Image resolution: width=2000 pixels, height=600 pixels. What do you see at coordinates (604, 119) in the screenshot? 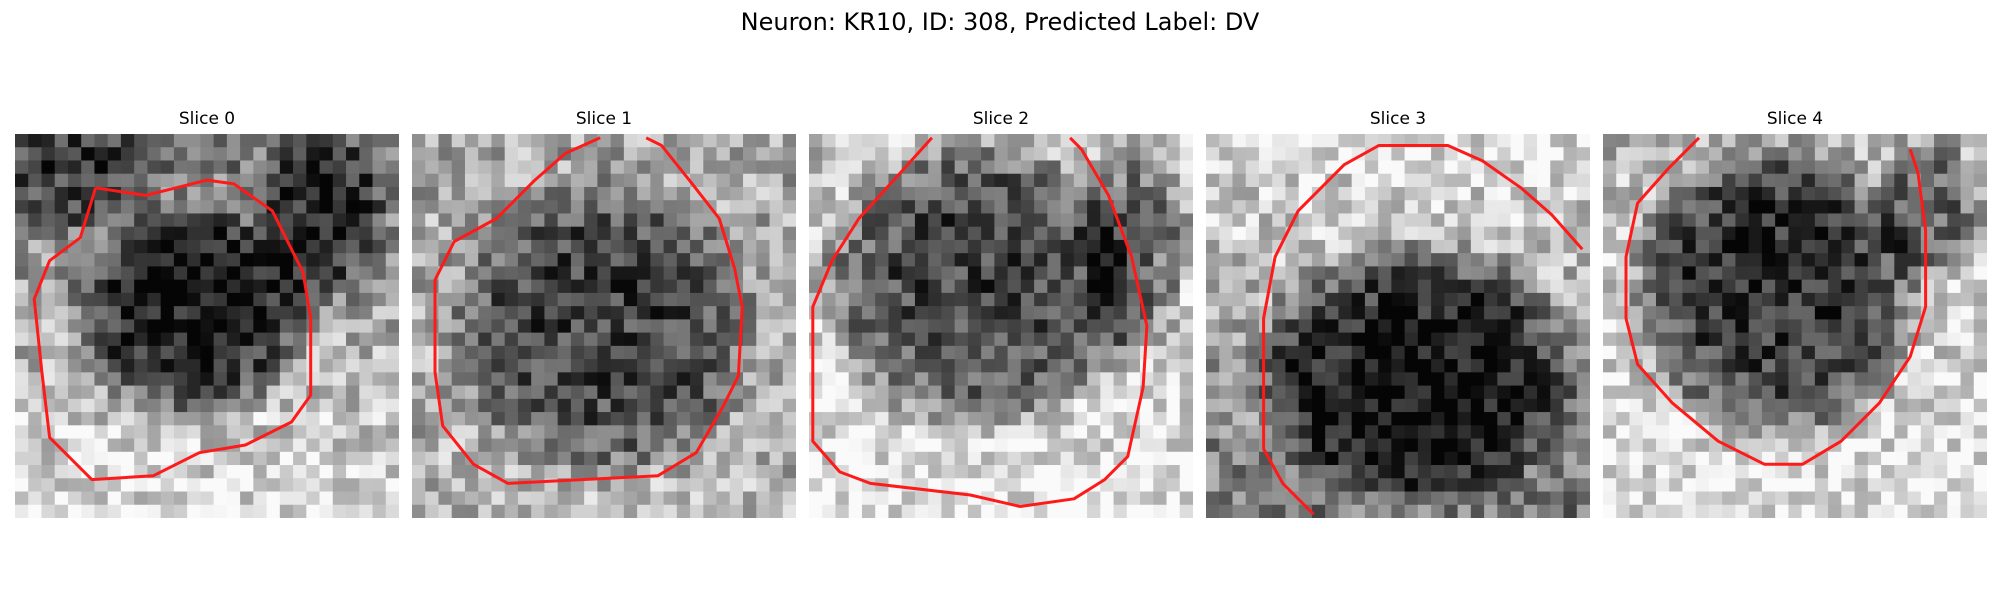
I see `slice-title-1: Slice 1` at bounding box center [604, 119].